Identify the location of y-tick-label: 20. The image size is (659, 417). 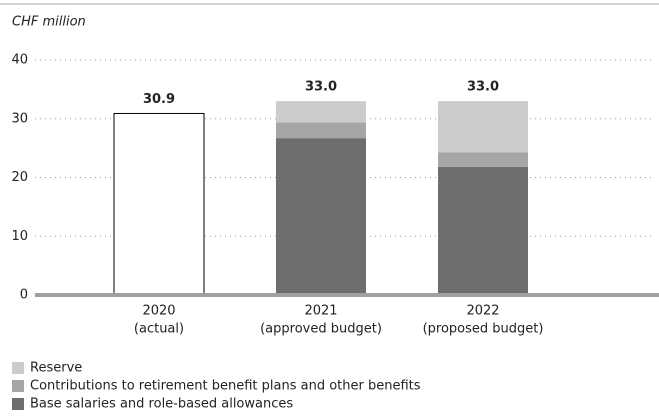
(19, 177).